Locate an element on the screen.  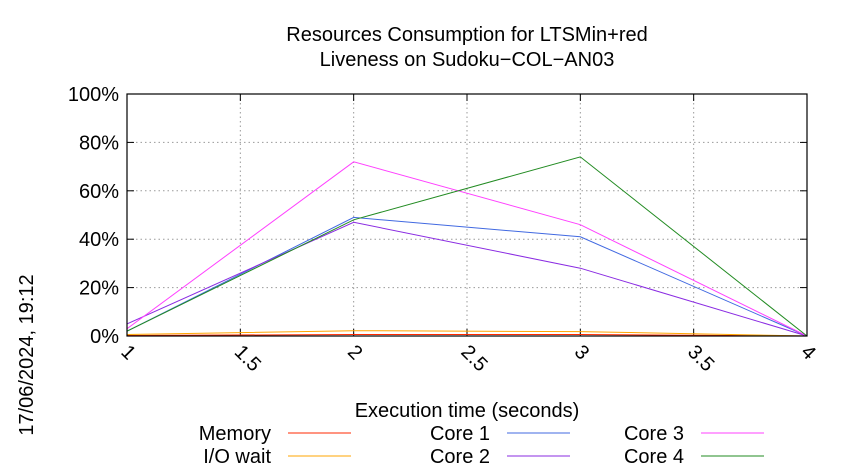
legend-label: I/O wait is located at coordinates (237, 457).